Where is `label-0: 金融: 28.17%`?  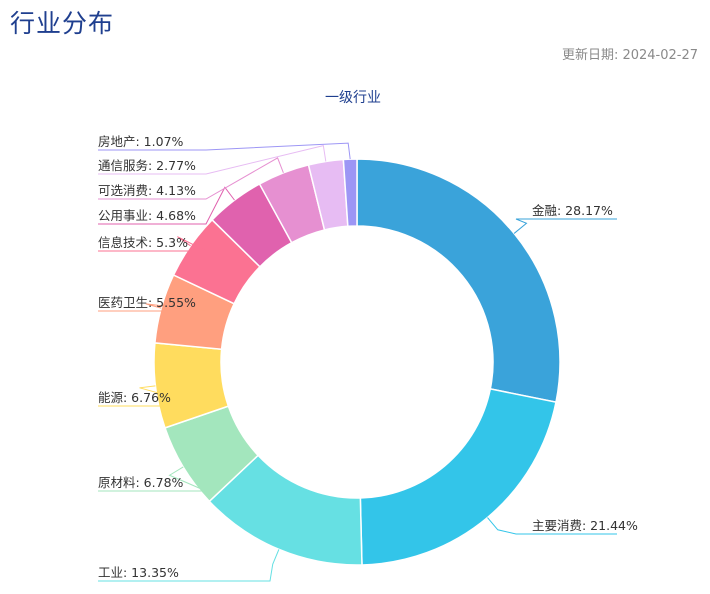 label-0: 金融: 28.17% is located at coordinates (572, 210).